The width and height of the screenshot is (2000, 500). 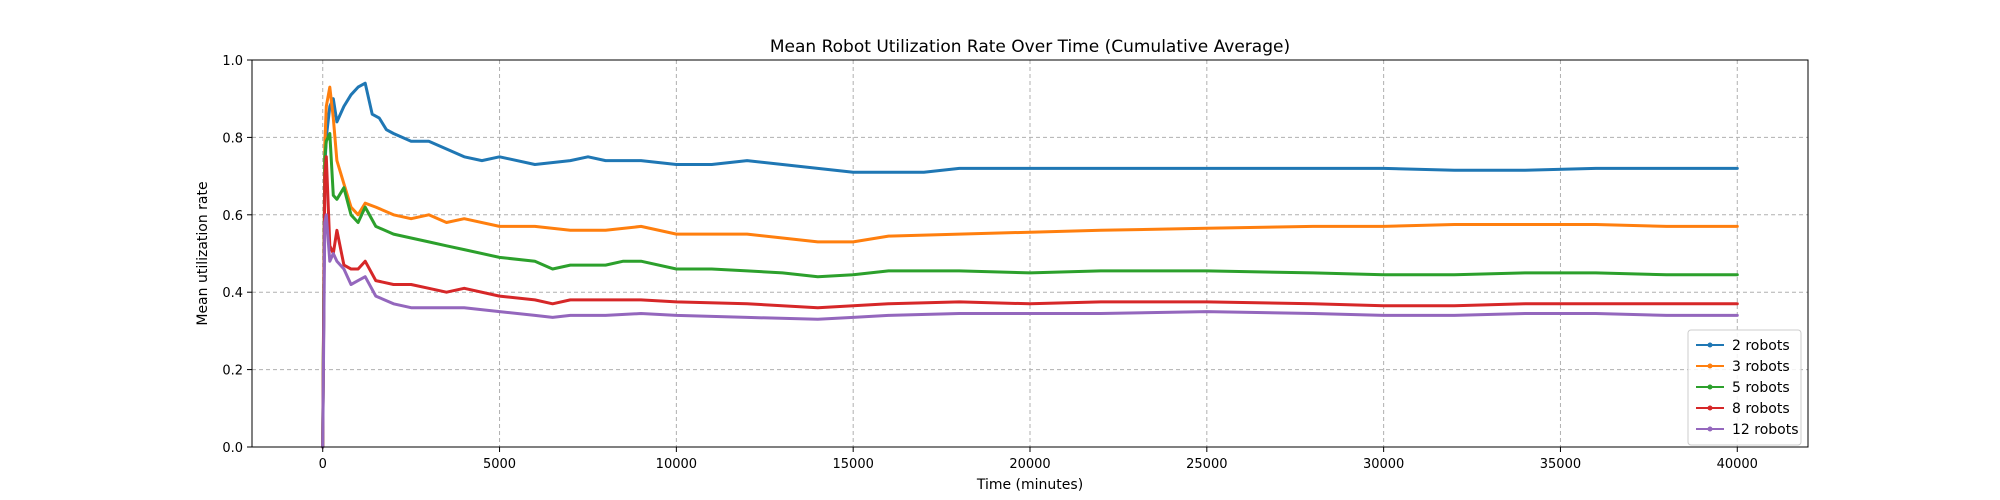 I want to click on x-tick-label-8: 40000, so click(x=1737, y=464).